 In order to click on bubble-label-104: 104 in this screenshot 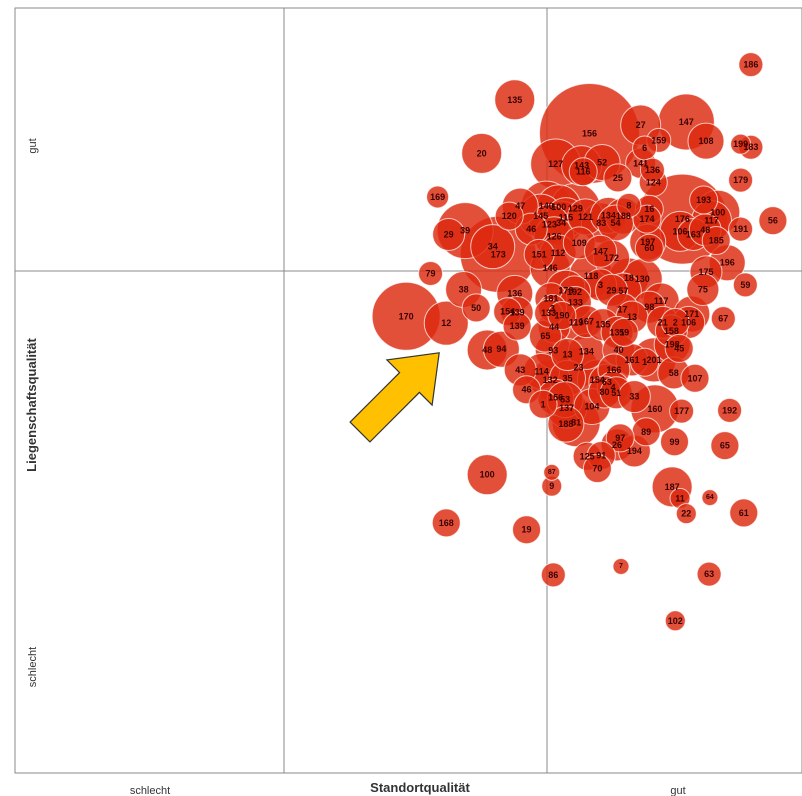, I will do `click(591, 407)`.